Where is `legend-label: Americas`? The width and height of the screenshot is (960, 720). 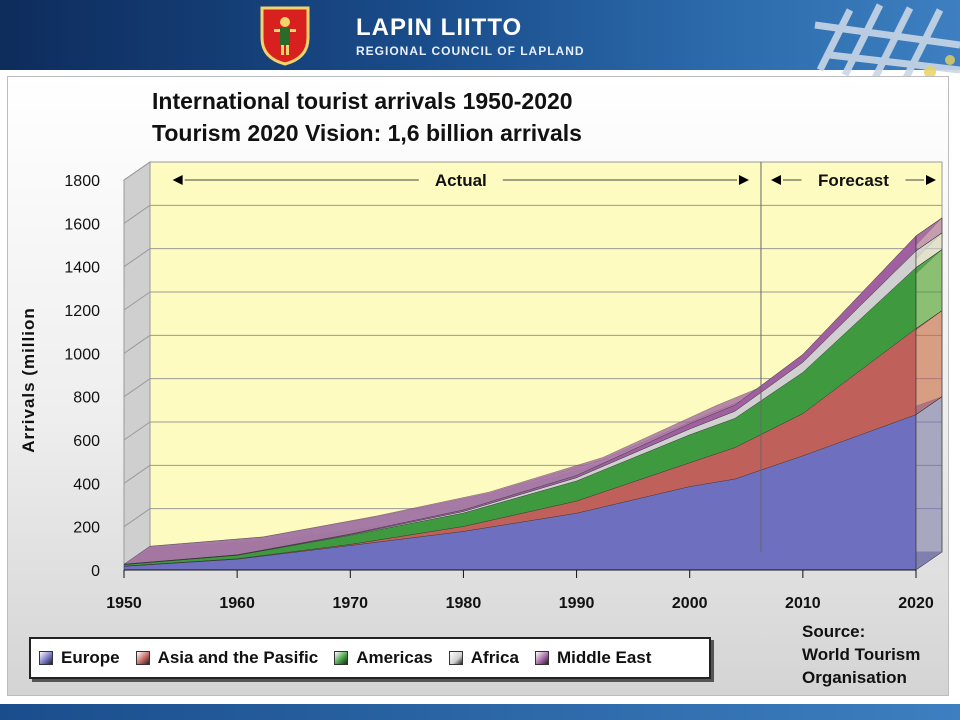 legend-label: Americas is located at coordinates (394, 657).